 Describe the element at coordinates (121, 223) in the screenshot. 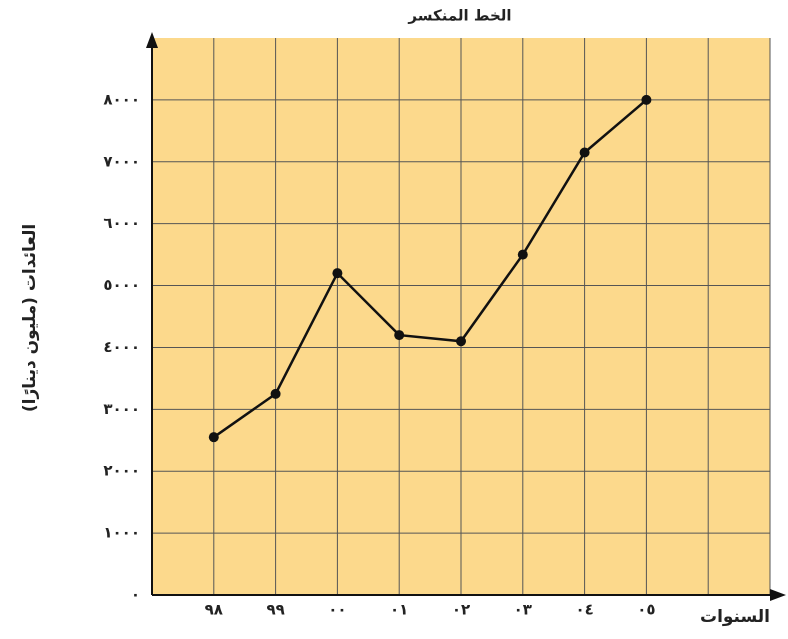

I see `y-tick-label: ٦٠٠٠` at that location.